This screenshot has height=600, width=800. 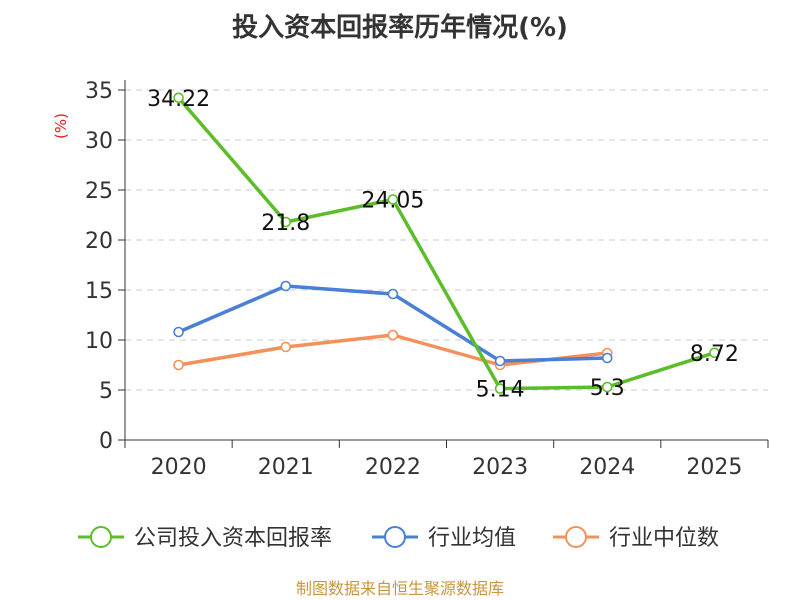 I want to click on data-point-1-2024, so click(x=607, y=358).